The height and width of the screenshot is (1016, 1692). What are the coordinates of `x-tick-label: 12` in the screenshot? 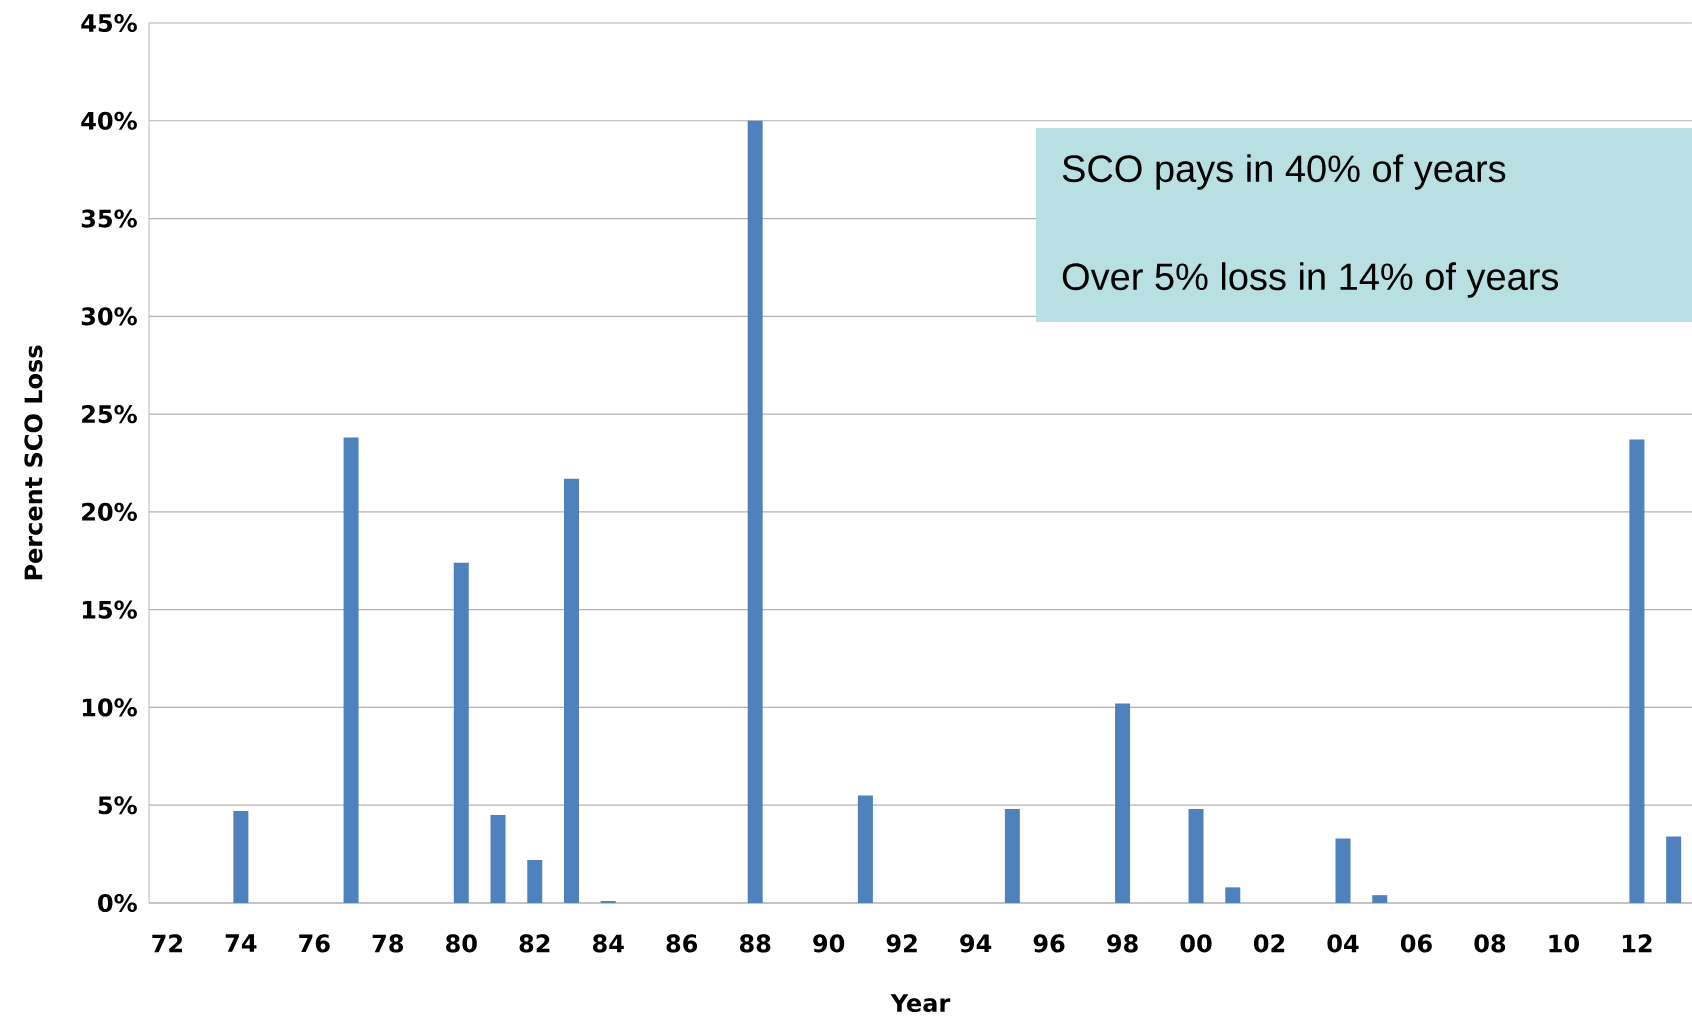 It's located at (1637, 943).